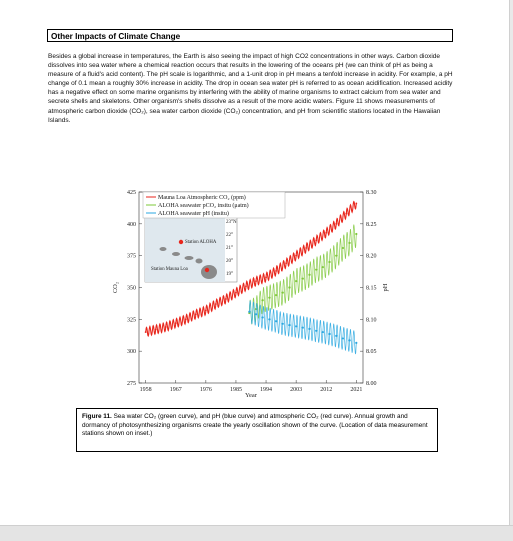  Describe the element at coordinates (356, 390) in the screenshot. I see `x-tick-label-7: 2021` at that location.